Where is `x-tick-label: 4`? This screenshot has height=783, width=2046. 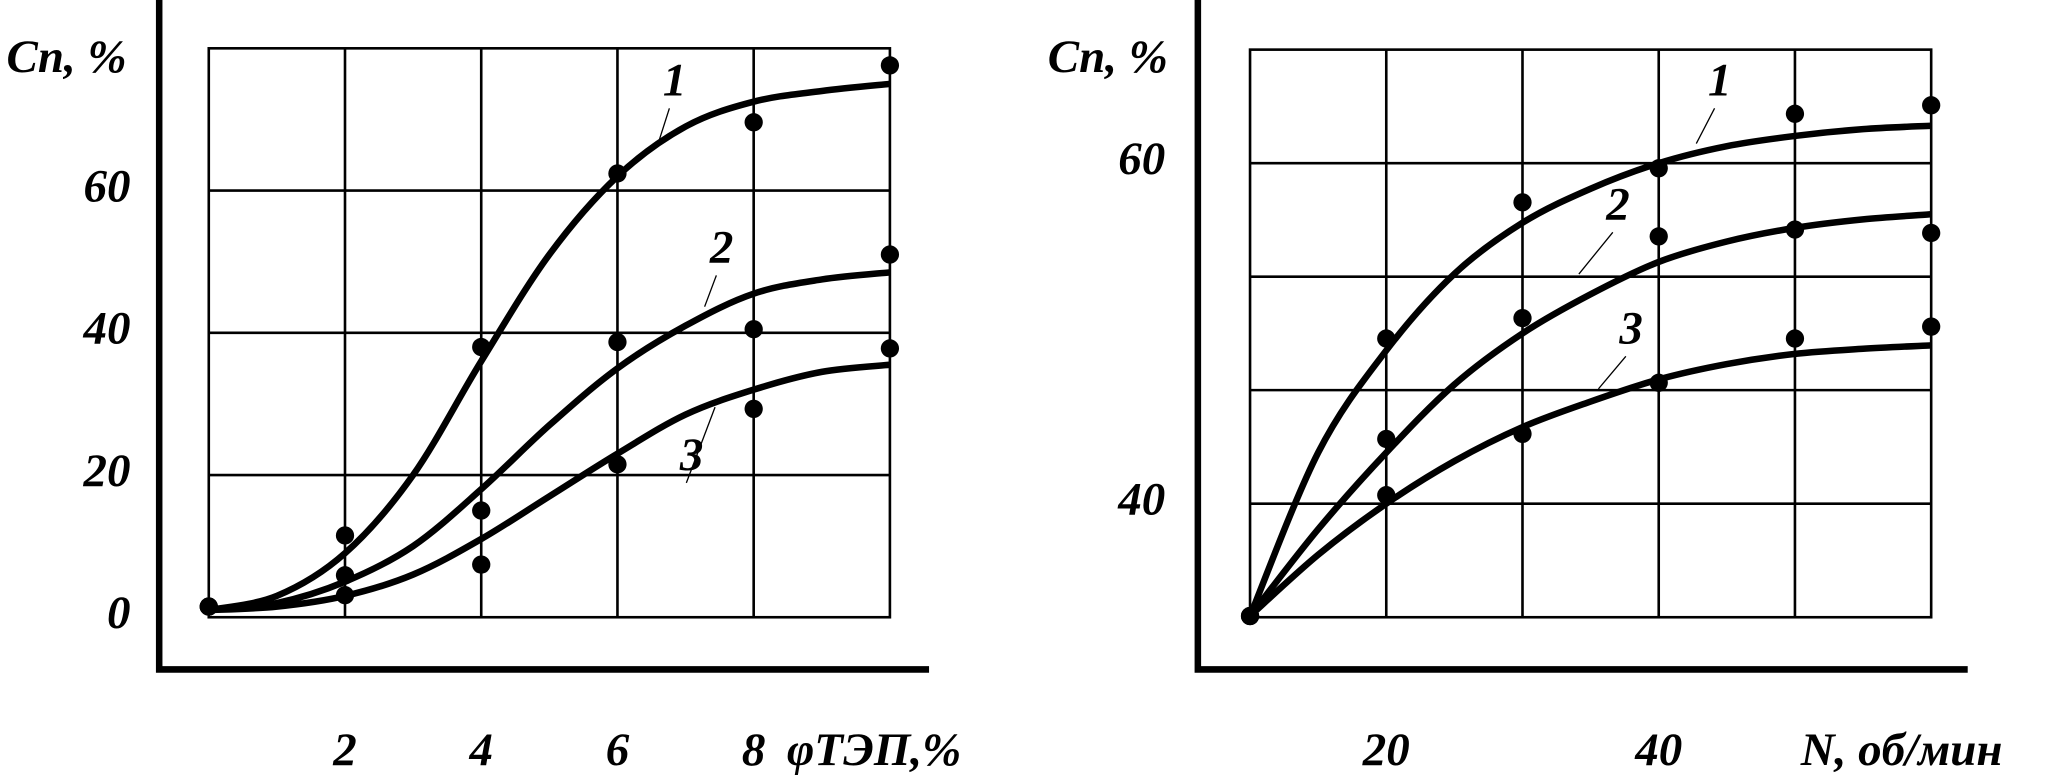
x-tick-label: 4 is located at coordinates (480, 750).